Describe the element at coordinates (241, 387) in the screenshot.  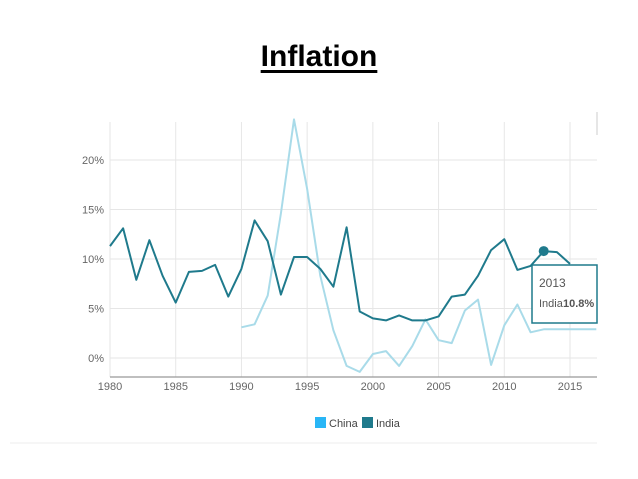
I see `x-tick-label: 1990` at that location.